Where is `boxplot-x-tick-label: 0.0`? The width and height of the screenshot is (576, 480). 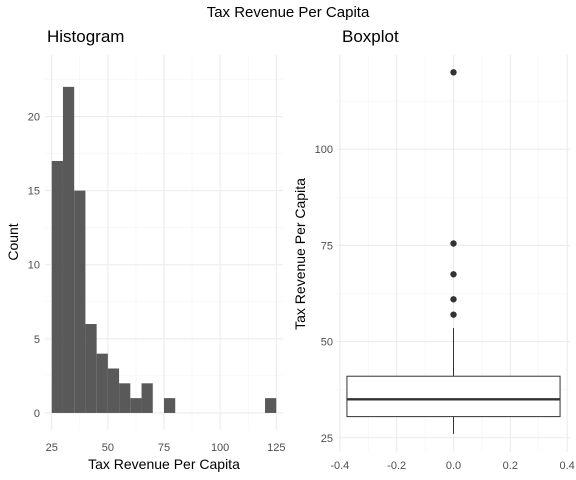
boxplot-x-tick-label: 0.0 is located at coordinates (453, 466).